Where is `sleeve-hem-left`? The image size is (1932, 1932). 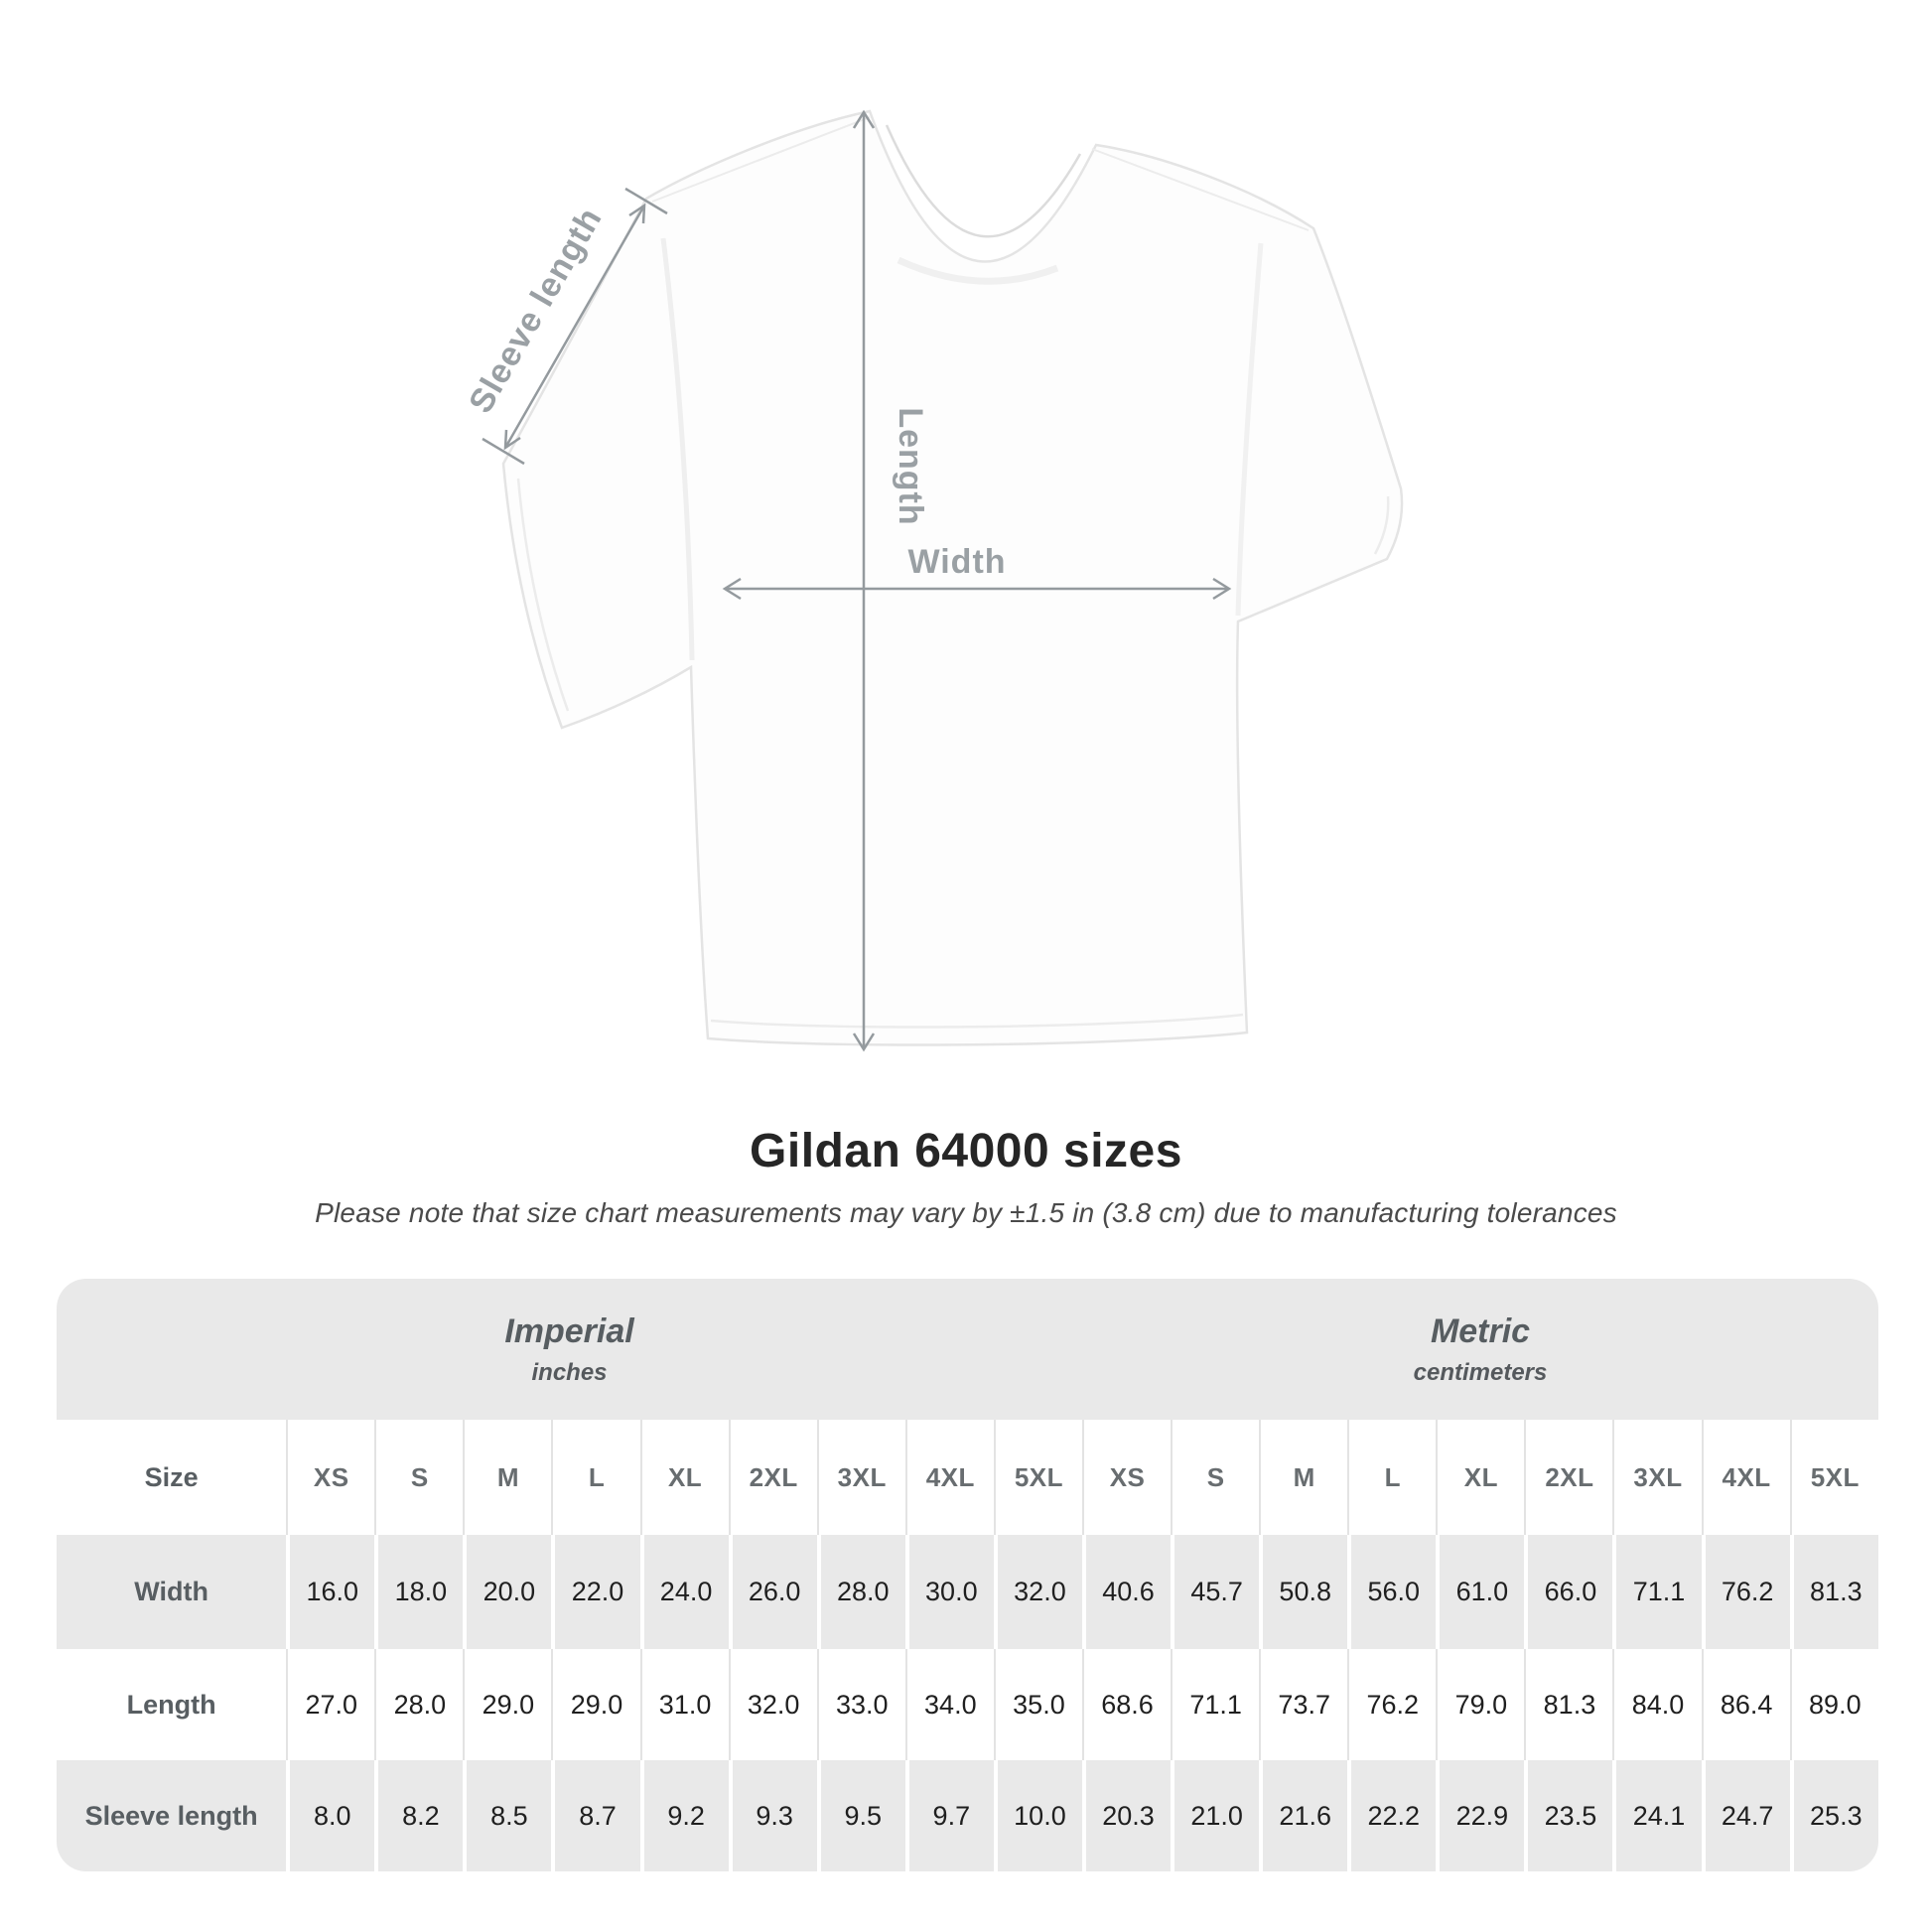 sleeve-hem-left is located at coordinates (543, 595).